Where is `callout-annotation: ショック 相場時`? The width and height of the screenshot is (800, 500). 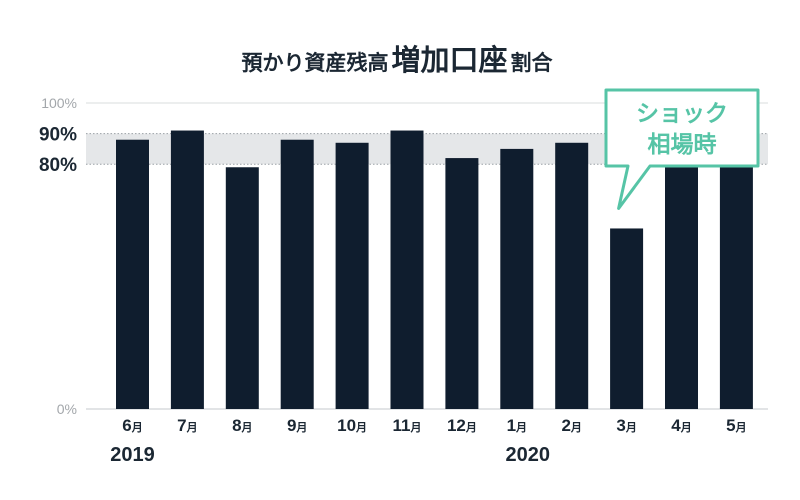 callout-annotation: ショック 相場時 is located at coordinates (682, 149).